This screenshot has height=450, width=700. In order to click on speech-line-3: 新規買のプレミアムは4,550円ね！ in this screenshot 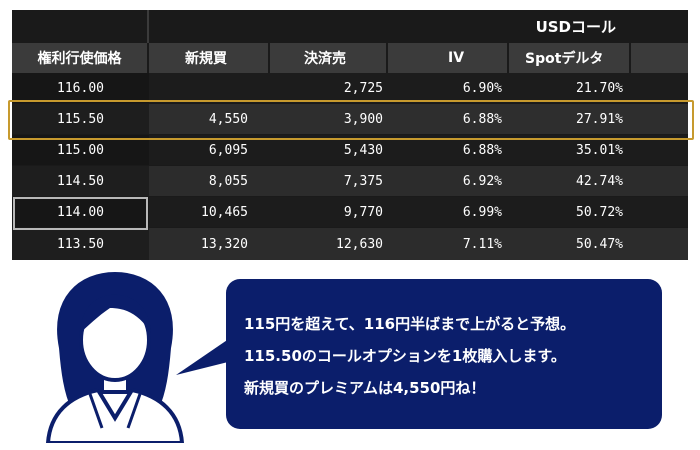, I will do `click(365, 388)`.